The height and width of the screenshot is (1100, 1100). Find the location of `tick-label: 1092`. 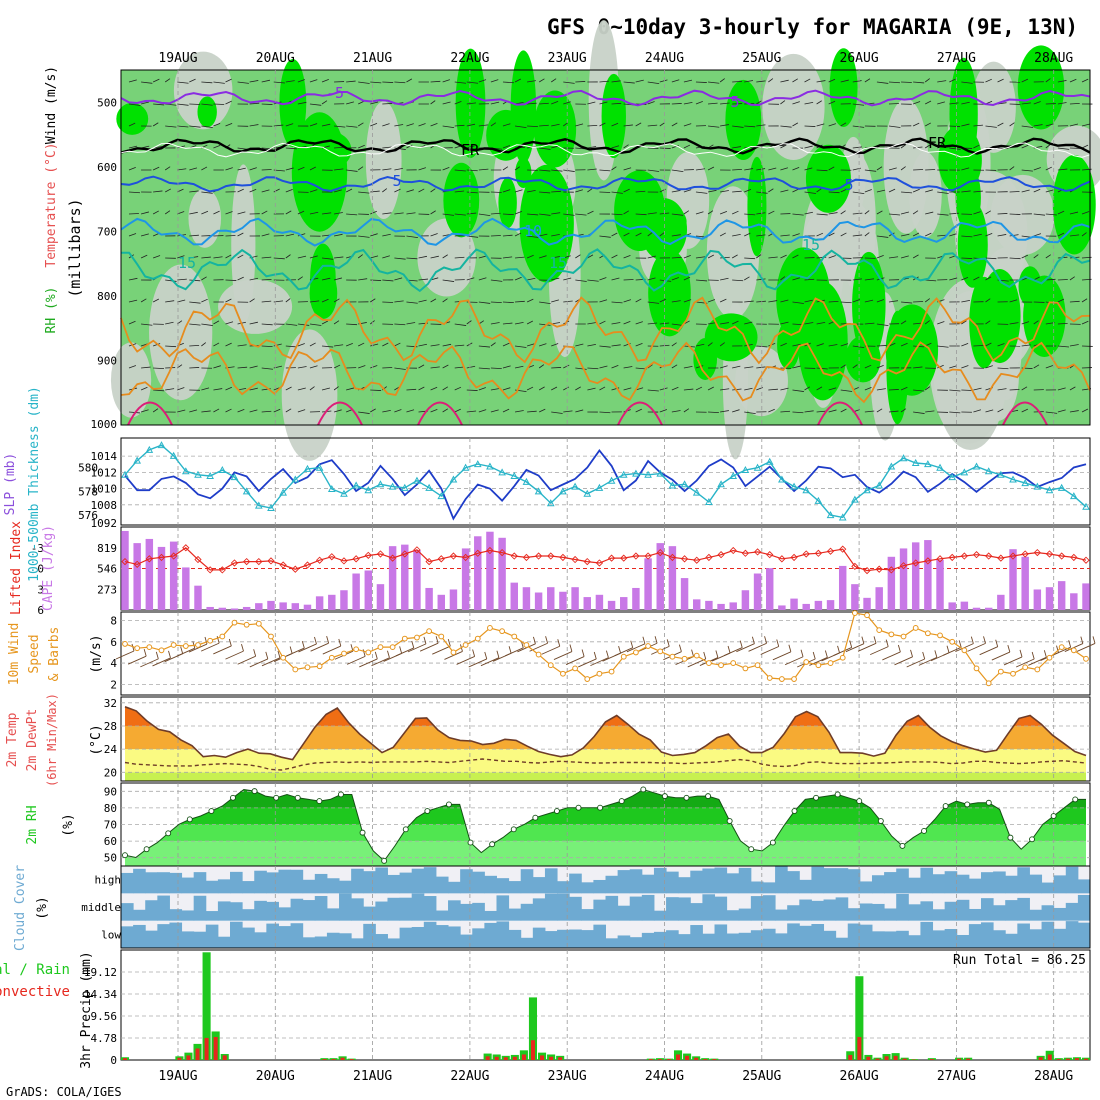

tick-label: 1092 is located at coordinates (104, 523).